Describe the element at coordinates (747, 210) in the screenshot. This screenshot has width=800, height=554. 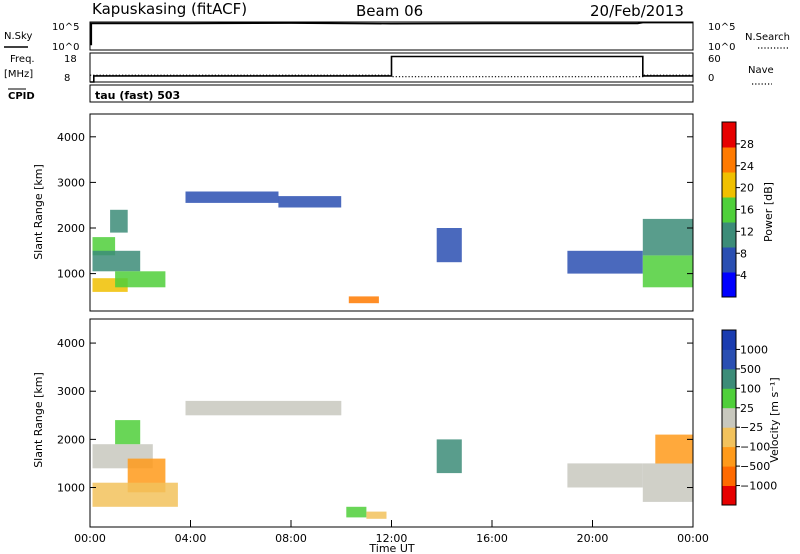
I see `colorbar-tick-label: 16` at that location.